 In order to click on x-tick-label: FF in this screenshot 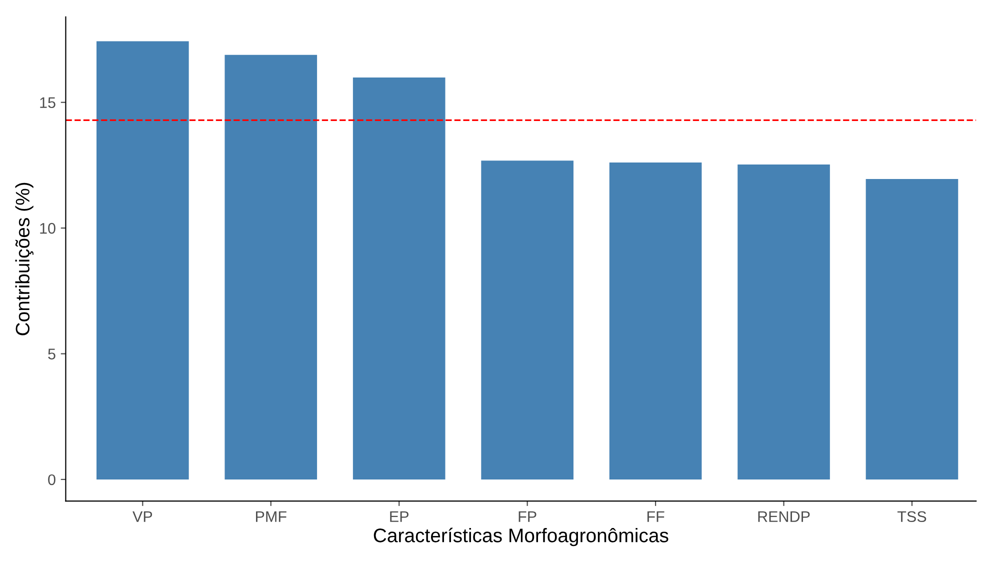, I will do `click(655, 516)`.